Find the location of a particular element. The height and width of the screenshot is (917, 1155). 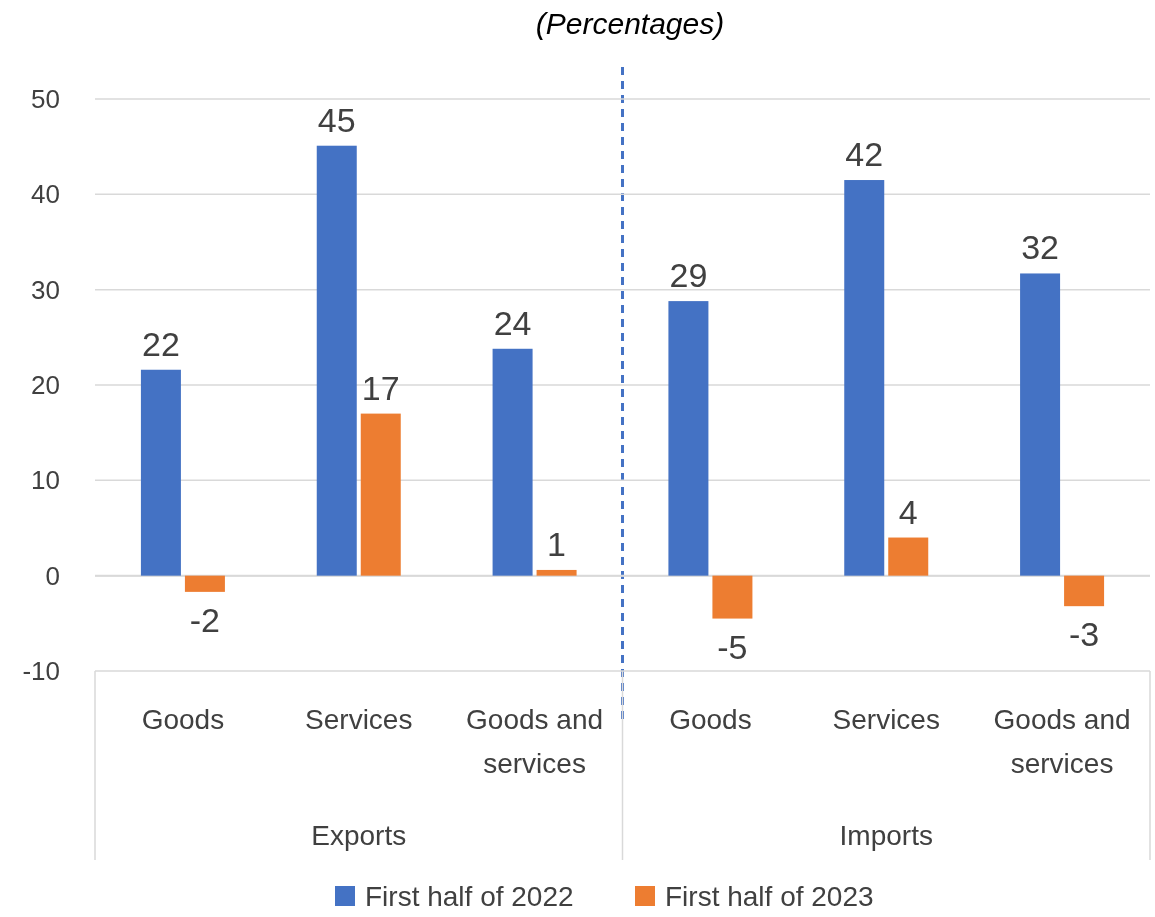

text: Imports is located at coordinates (886, 835).